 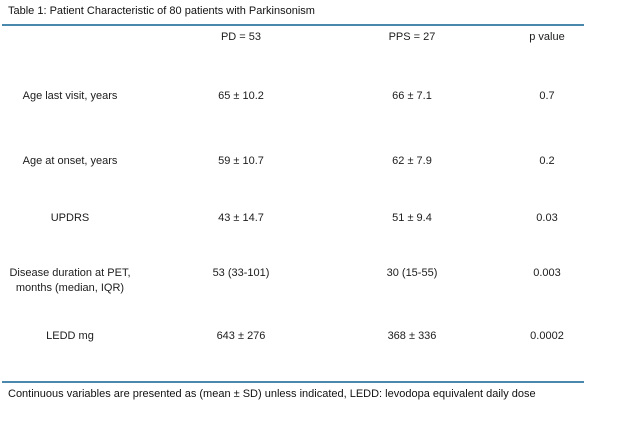 What do you see at coordinates (241, 37) in the screenshot?
I see `header-pd-column: PD = 53` at bounding box center [241, 37].